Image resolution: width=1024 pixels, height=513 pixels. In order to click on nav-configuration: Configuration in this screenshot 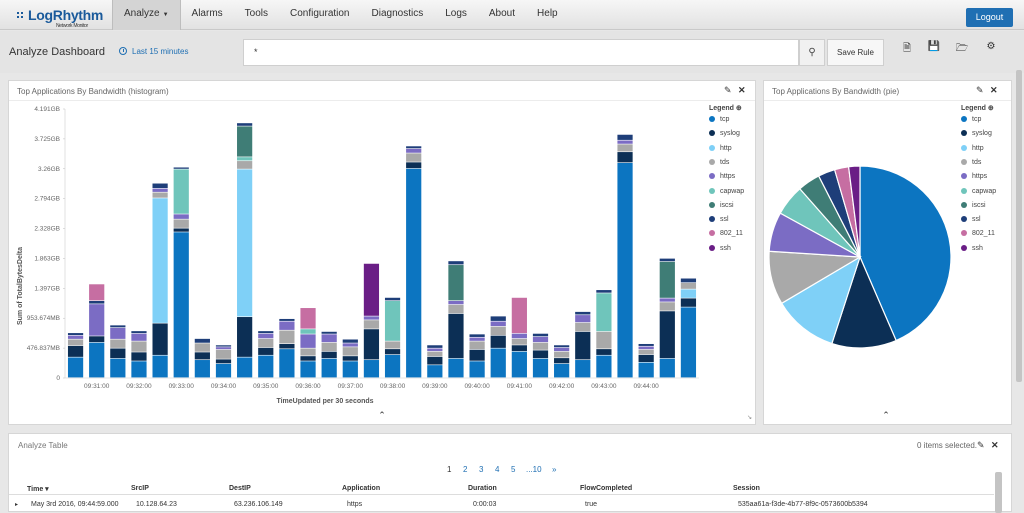, I will do `click(320, 13)`.